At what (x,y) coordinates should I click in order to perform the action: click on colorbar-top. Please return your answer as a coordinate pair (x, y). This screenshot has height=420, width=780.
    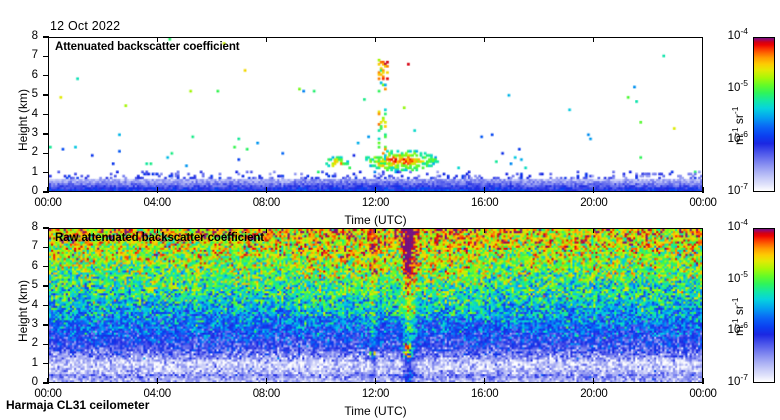
    Looking at the image, I should click on (764, 114).